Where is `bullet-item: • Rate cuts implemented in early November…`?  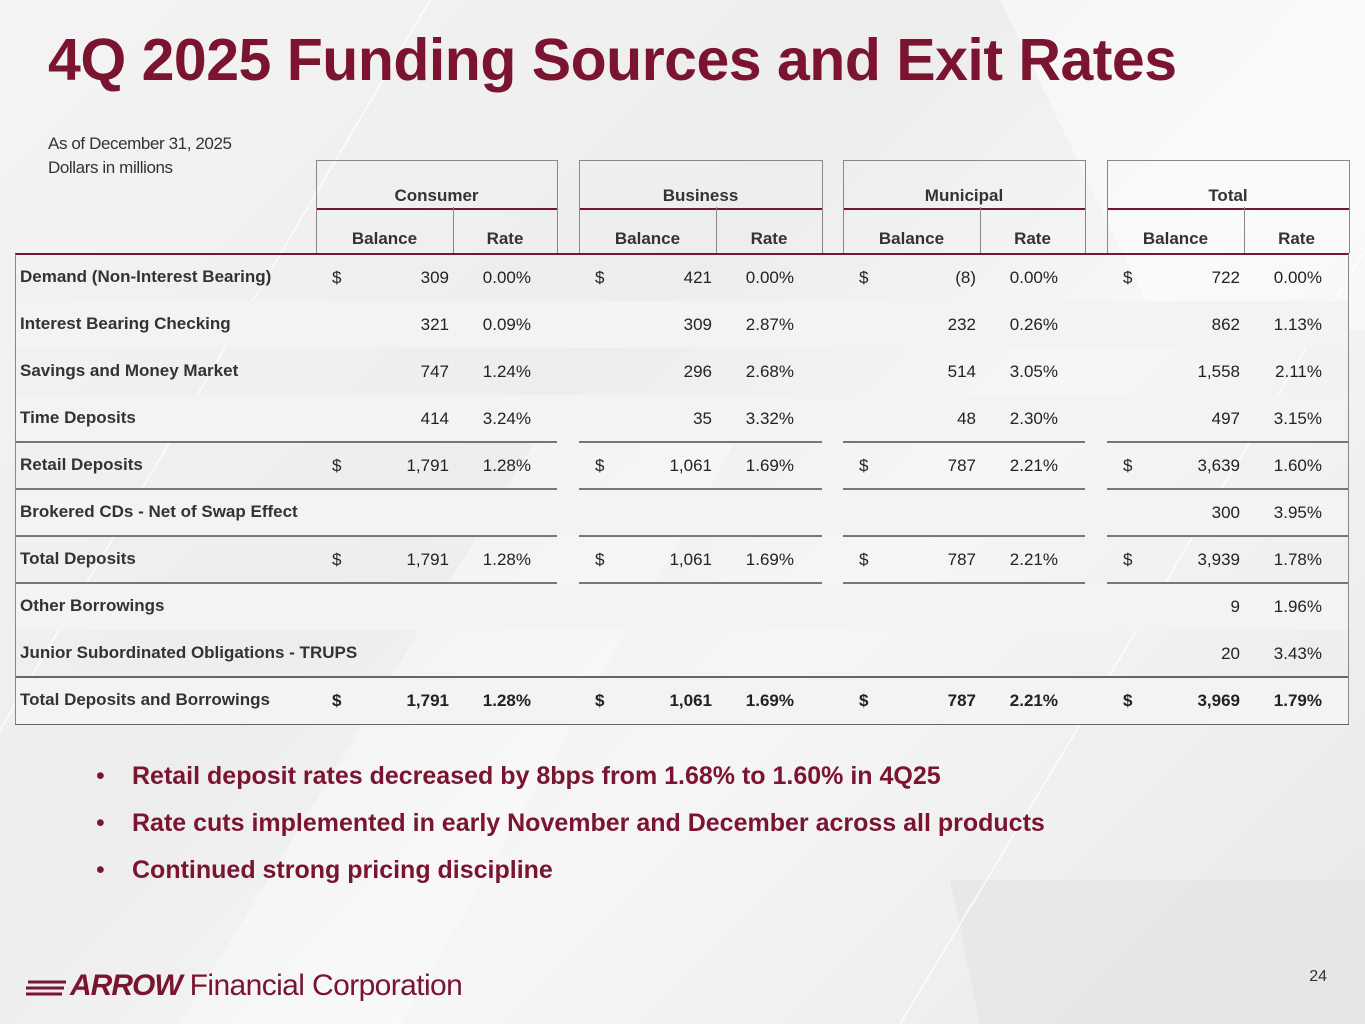 bullet-item: • Rate cuts implemented in early November… is located at coordinates (570, 826).